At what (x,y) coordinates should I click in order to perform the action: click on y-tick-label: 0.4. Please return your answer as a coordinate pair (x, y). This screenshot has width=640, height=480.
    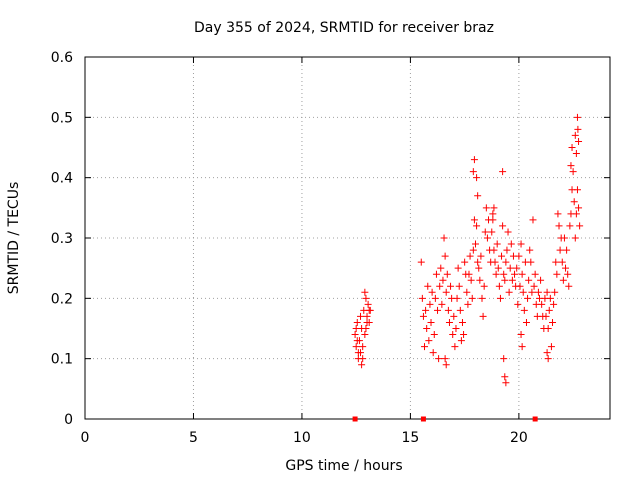
    Looking at the image, I should click on (62, 179).